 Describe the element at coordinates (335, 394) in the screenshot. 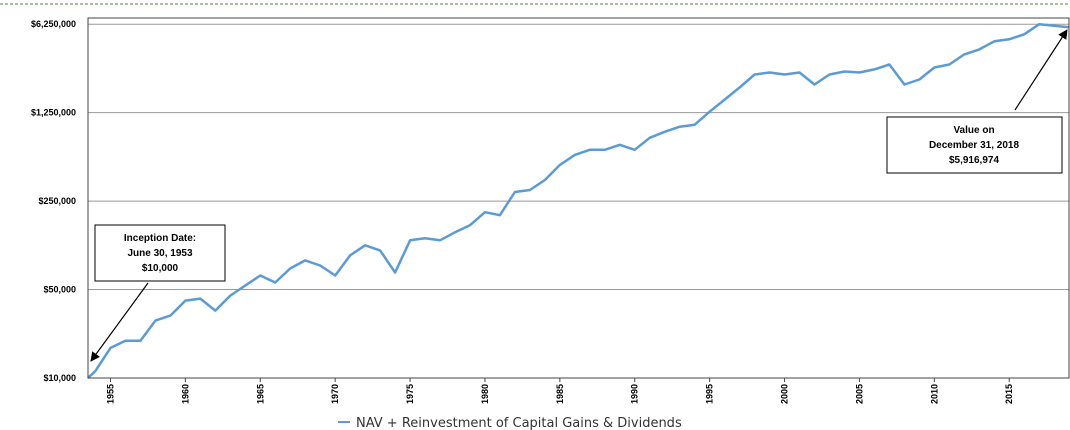

I see `x-tick-label: 1970` at that location.